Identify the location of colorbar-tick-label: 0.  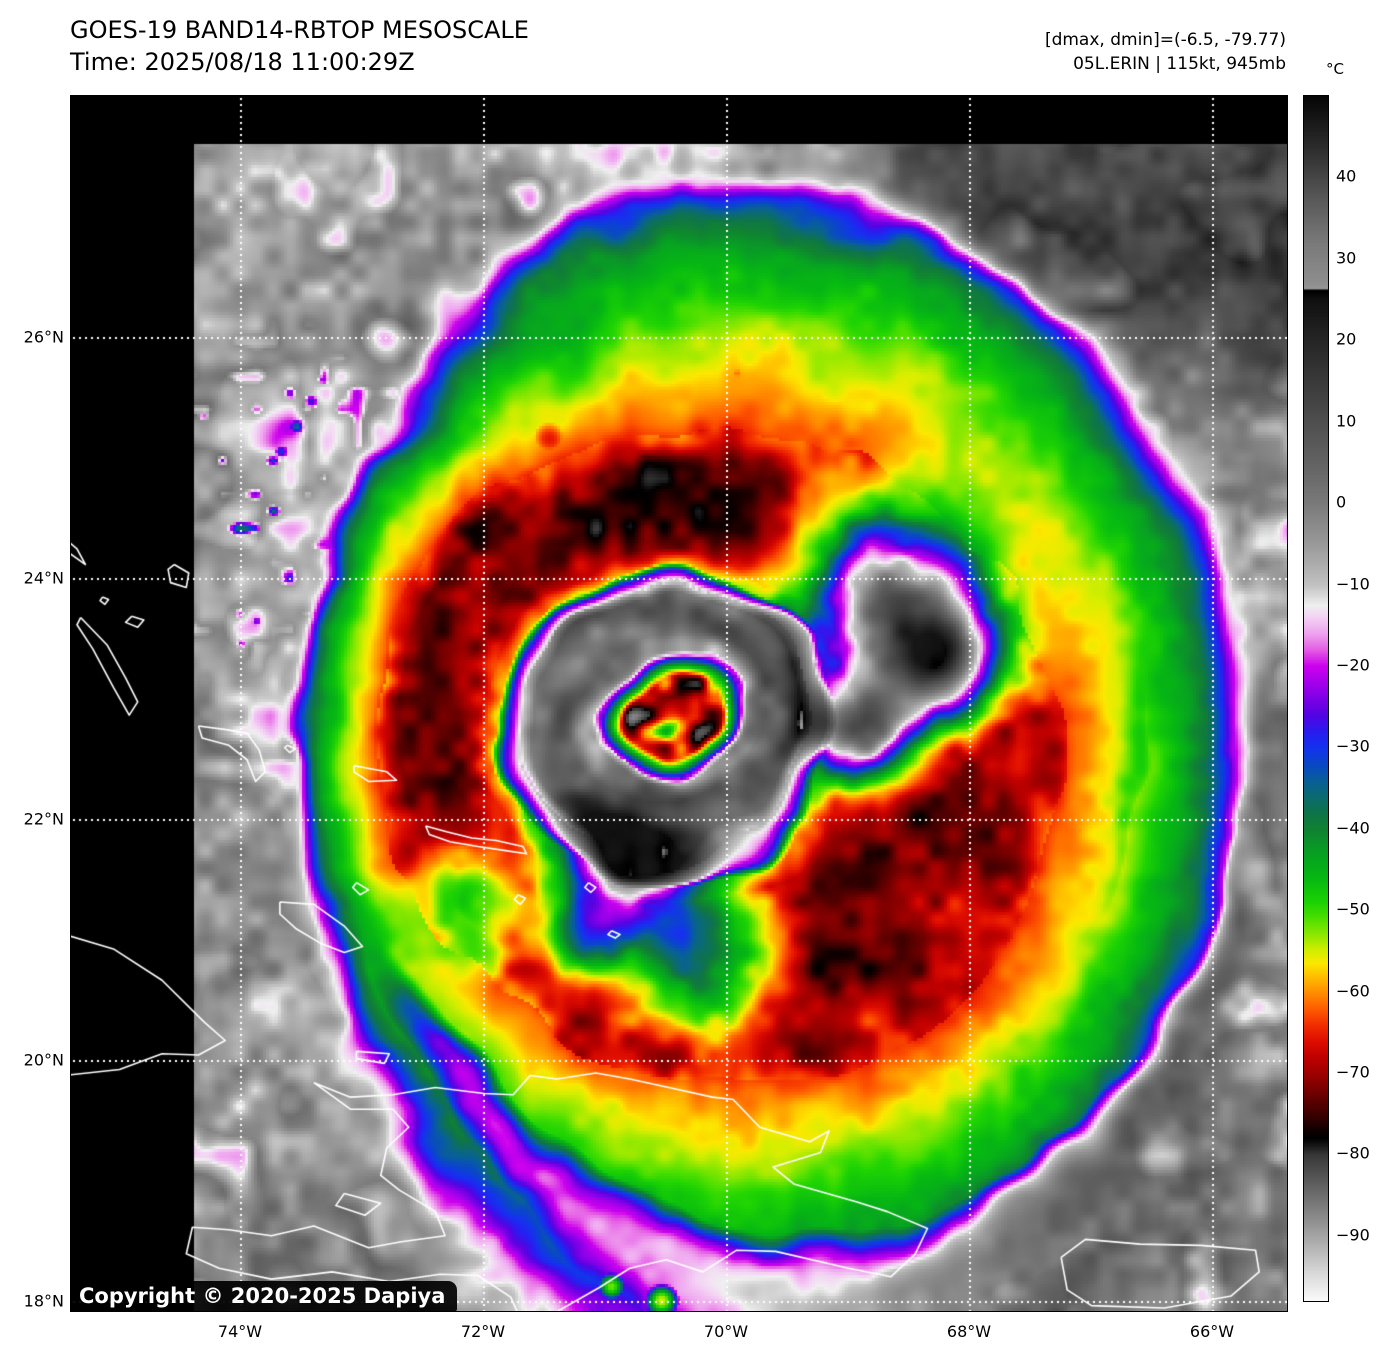
(1341, 502).